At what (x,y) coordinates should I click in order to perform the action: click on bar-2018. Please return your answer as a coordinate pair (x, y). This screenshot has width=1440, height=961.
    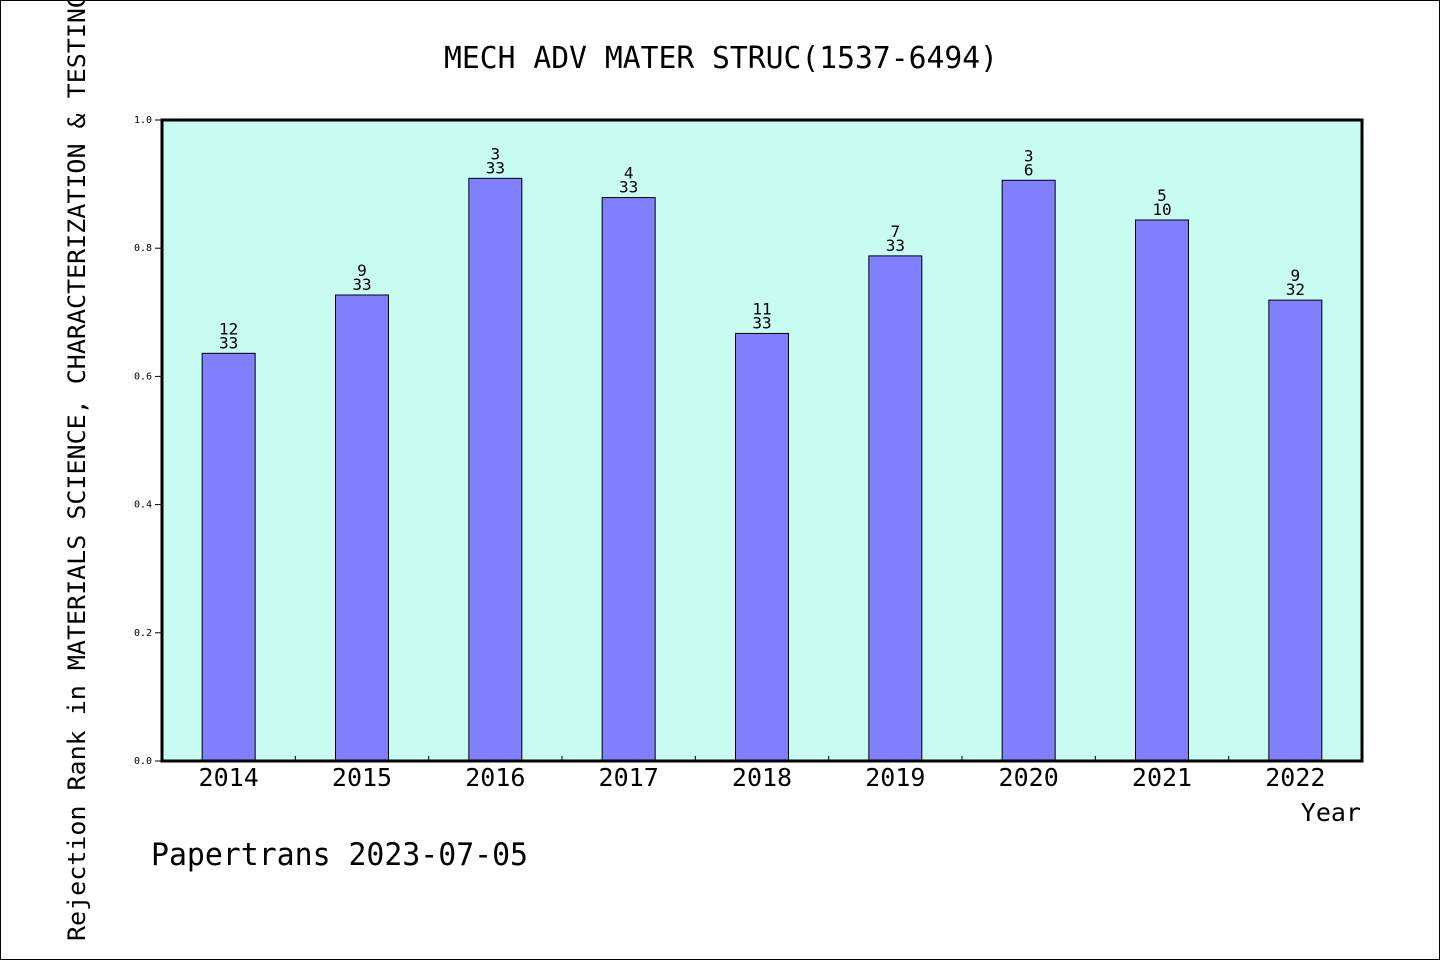
    Looking at the image, I should click on (762, 547).